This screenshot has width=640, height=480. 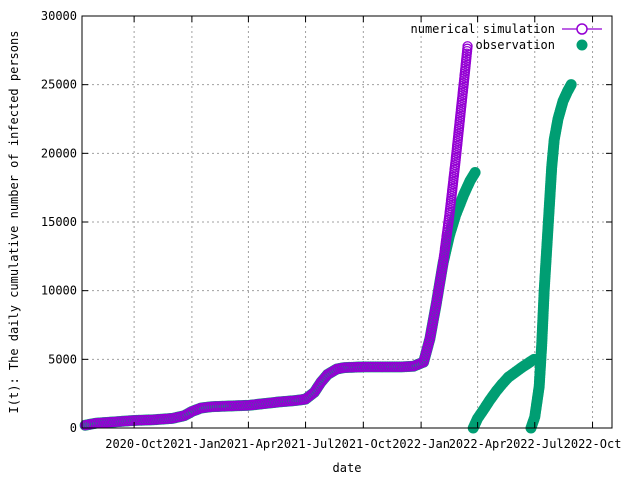 I want to click on x-tick-label: 2021-Oct, so click(x=363, y=444).